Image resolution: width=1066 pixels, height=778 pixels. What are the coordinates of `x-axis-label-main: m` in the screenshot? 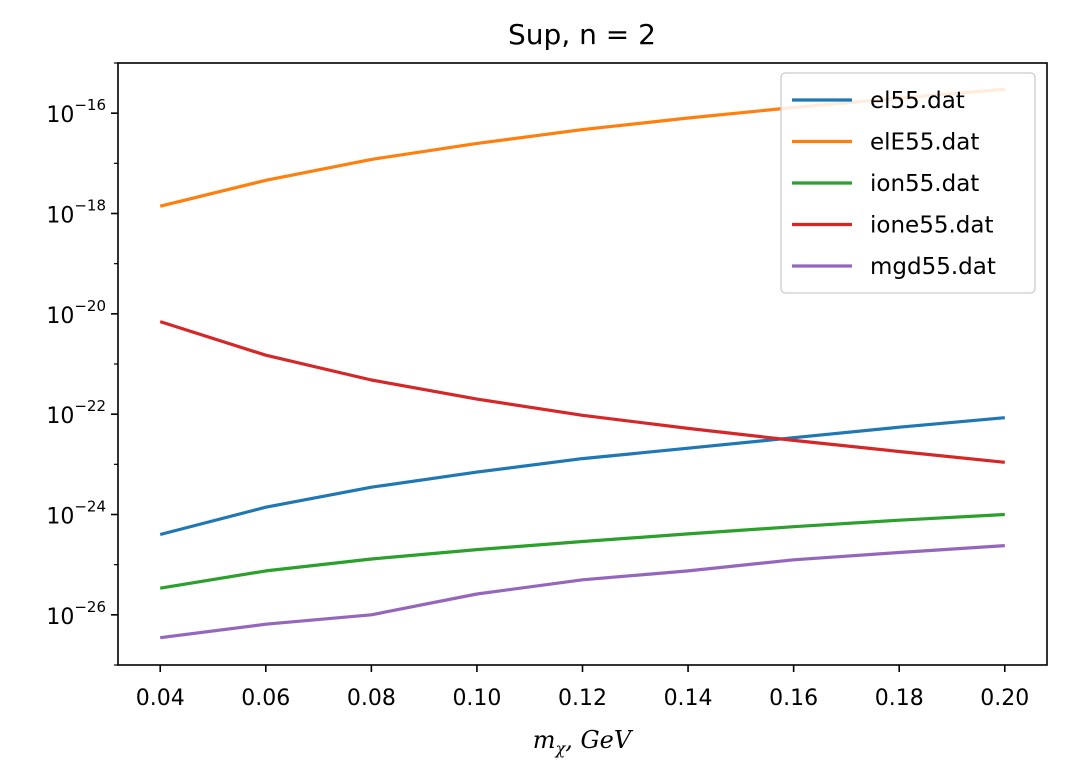 It's located at (544, 740).